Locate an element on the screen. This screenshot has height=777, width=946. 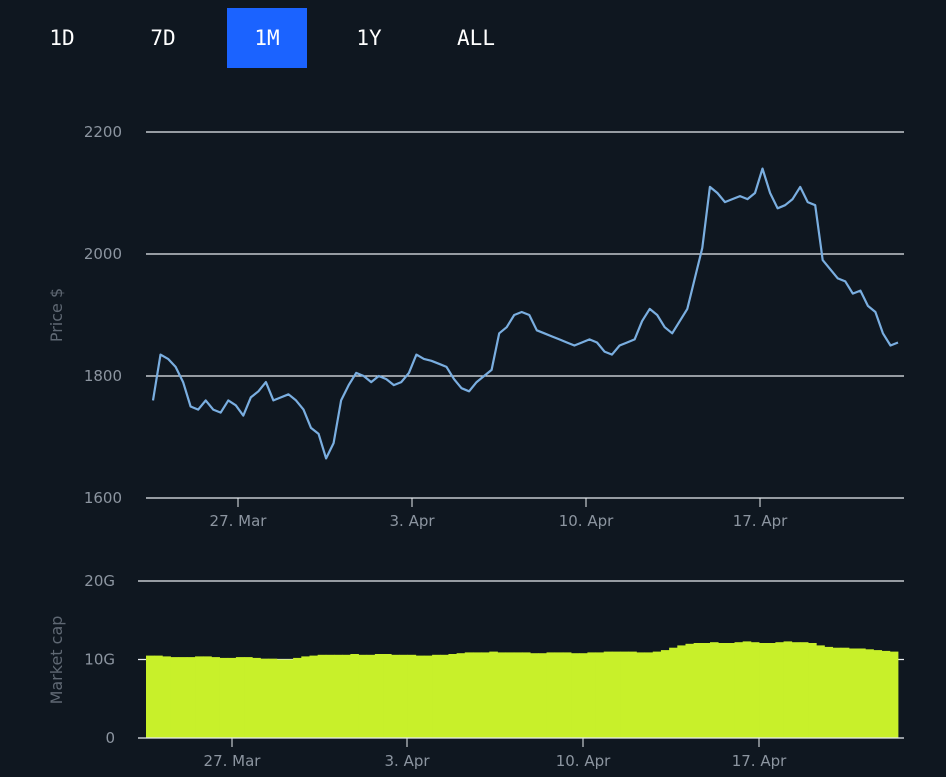
cap-axis-title: Market cap is located at coordinates (56, 660).